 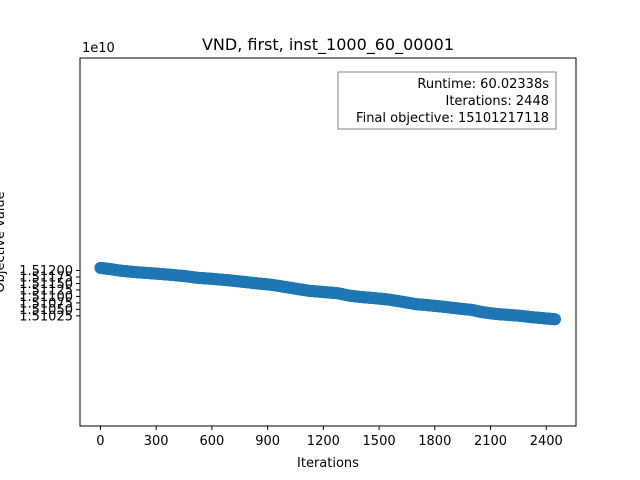 I want to click on y-axis-offset-label: 1e10, so click(x=98, y=48).